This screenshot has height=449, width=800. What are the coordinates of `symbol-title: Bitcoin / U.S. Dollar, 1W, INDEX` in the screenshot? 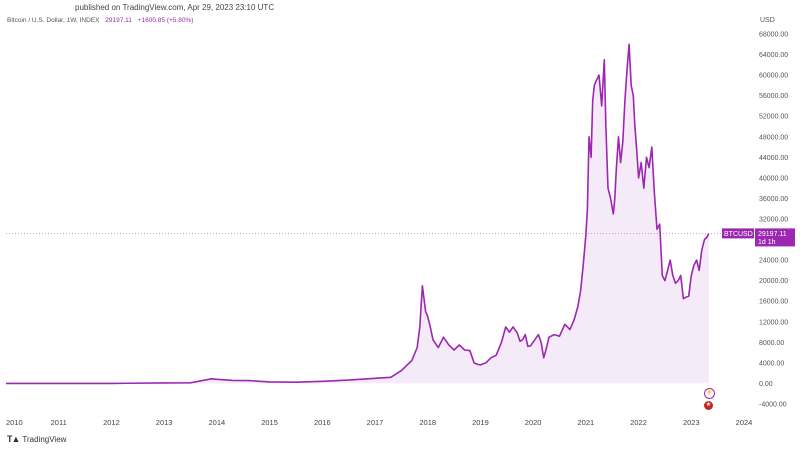 It's located at (53, 20).